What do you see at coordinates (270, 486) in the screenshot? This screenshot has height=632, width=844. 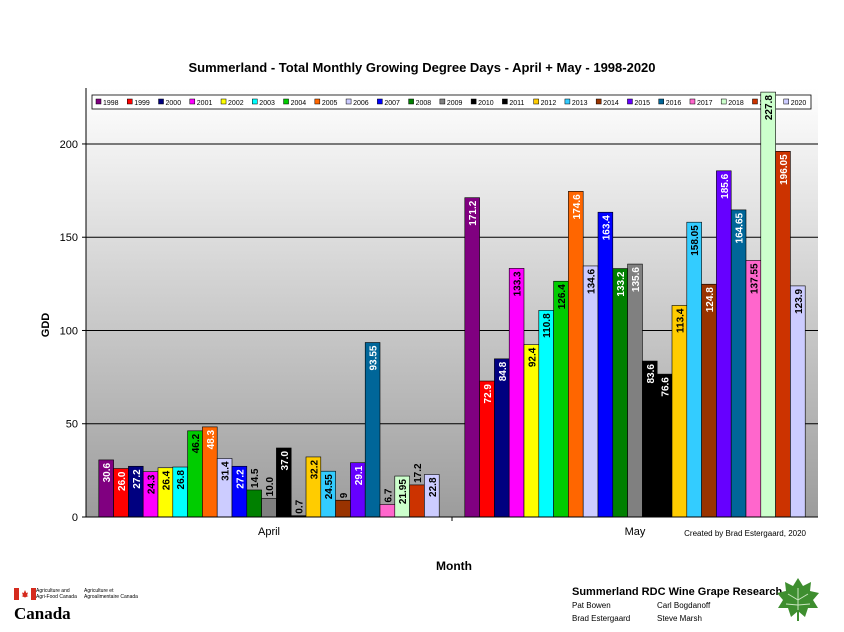 I see `data-label: 10.0` at bounding box center [270, 486].